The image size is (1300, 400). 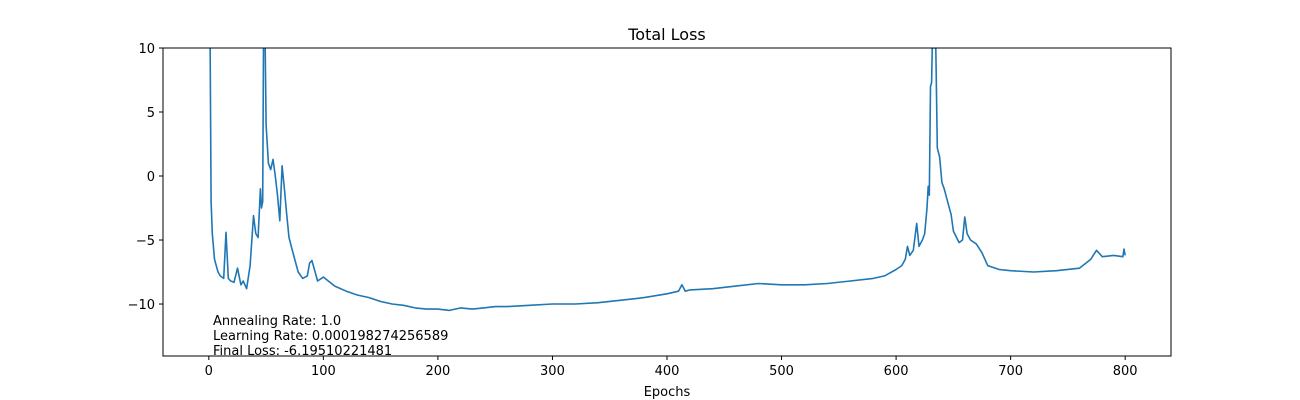 What do you see at coordinates (1010, 371) in the screenshot?
I see `x-tick-label: 700` at bounding box center [1010, 371].